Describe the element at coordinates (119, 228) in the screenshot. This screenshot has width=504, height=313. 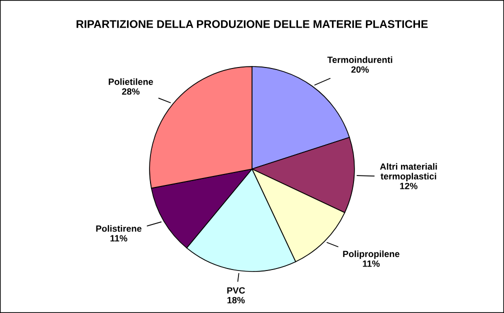
I see `slice-label: Polistirene` at that location.